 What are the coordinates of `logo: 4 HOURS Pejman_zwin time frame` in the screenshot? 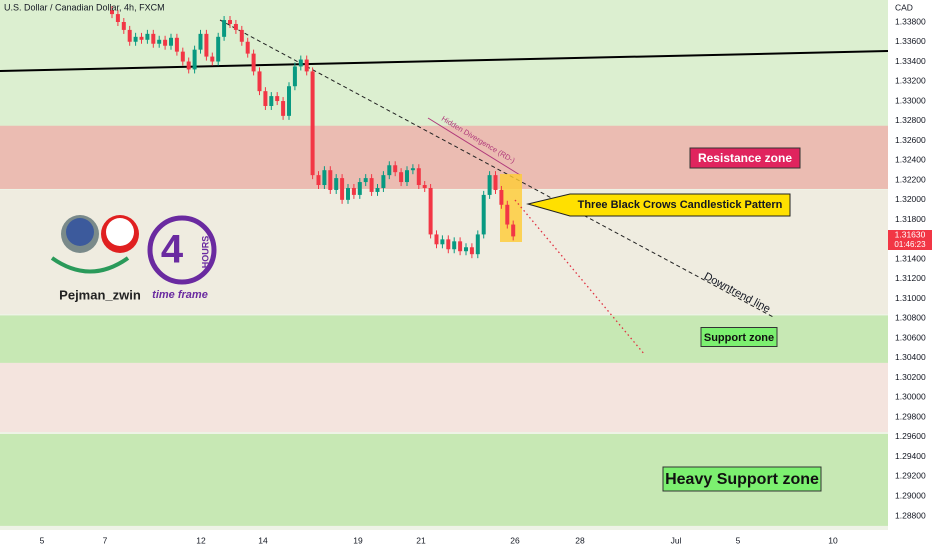 It's located at (133, 258).